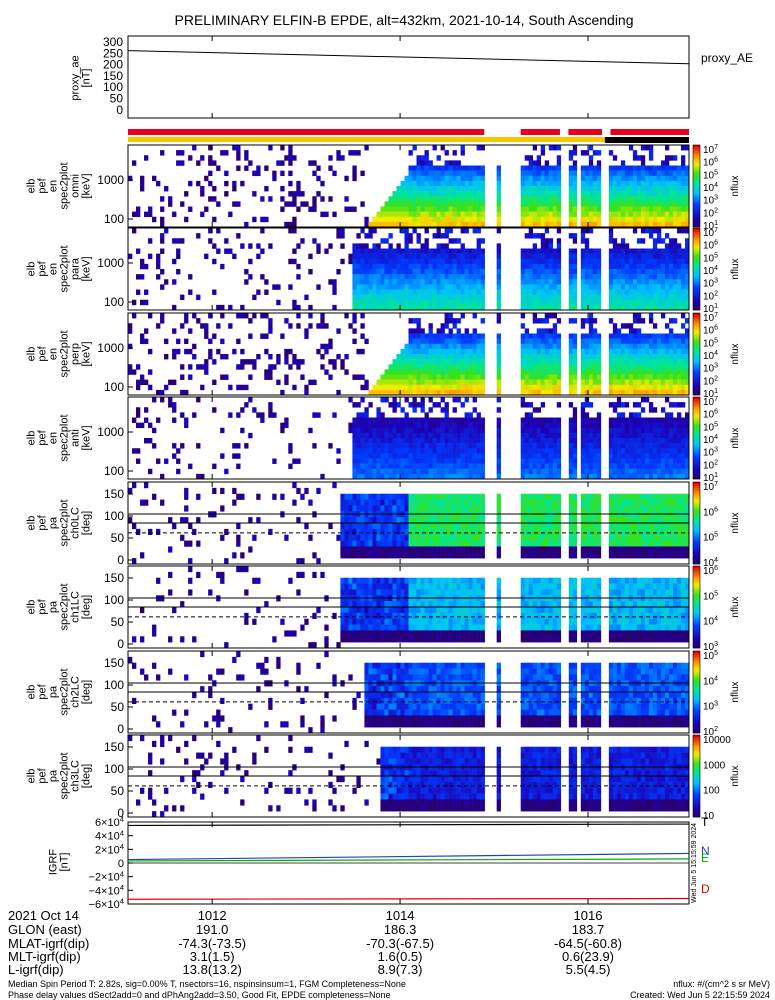 The width and height of the screenshot is (775, 1000). I want to click on proxy-ae-ytick-label: 100, so click(113, 87).